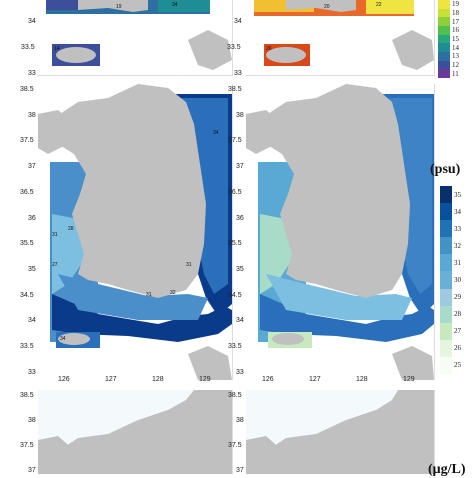 The image size is (474, 478). I want to click on mid-right-ytick-3: 37, so click(240, 167).